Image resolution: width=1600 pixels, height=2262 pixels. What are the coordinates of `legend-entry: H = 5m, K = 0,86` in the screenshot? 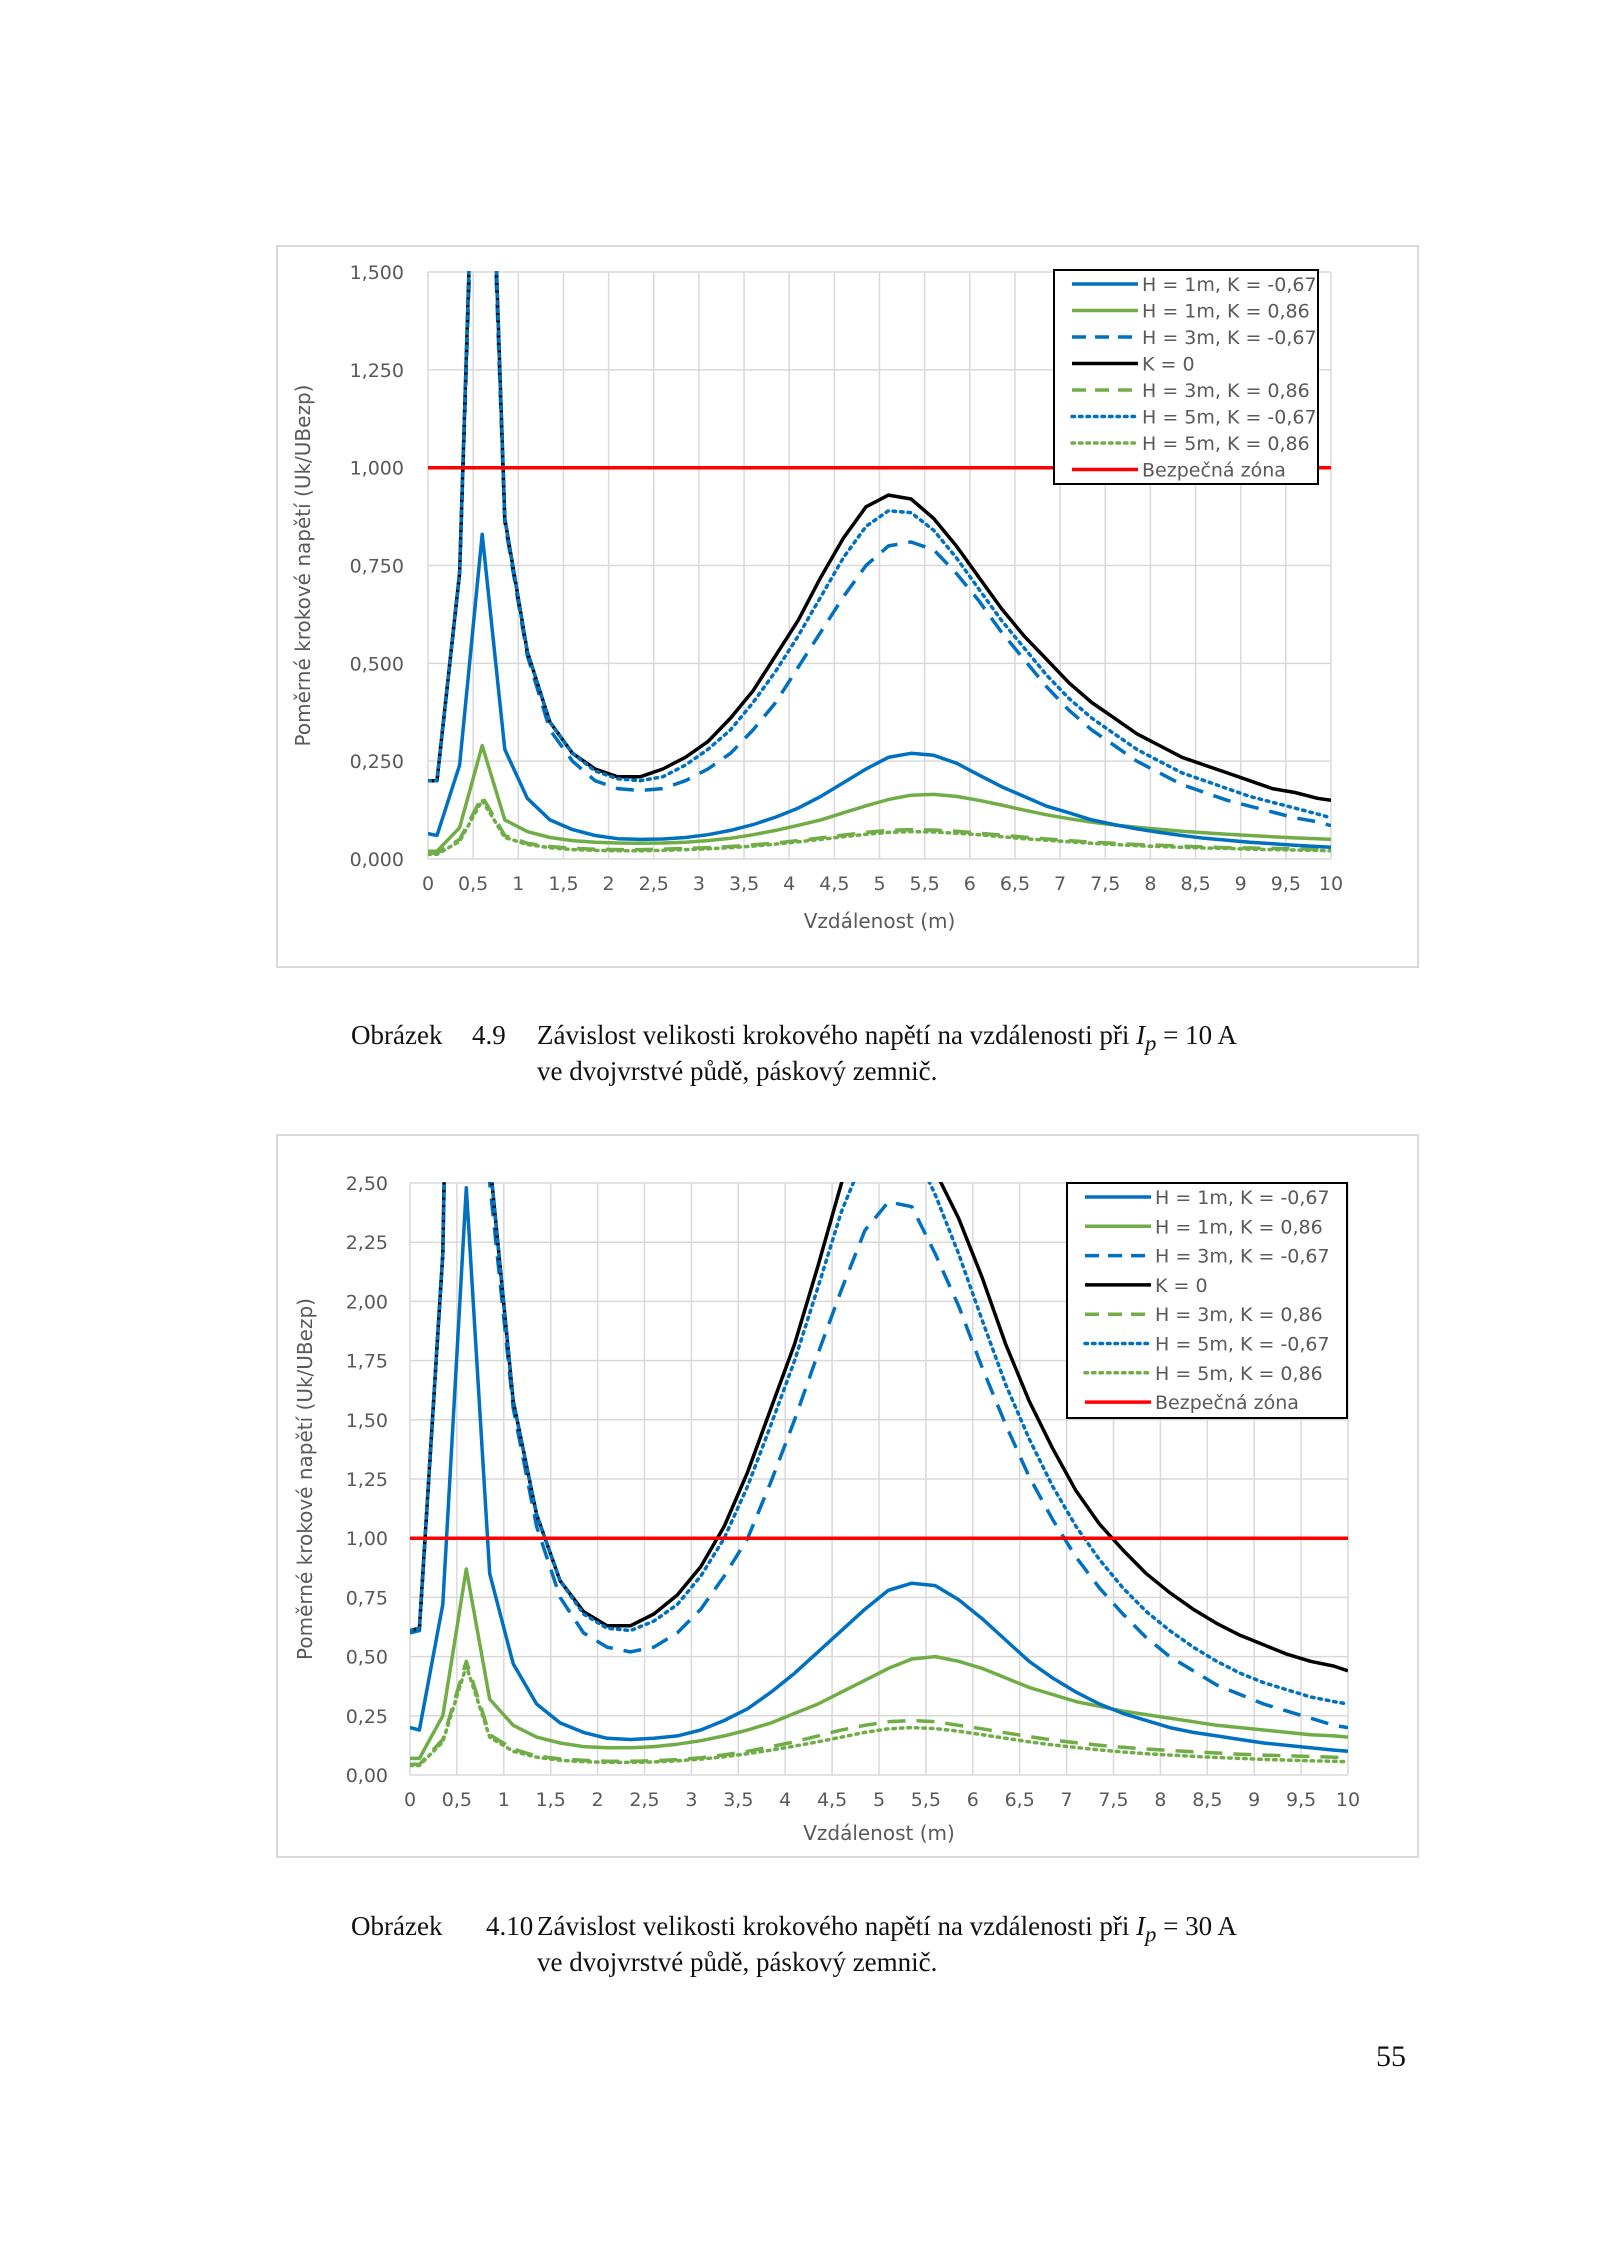 It's located at (1239, 1374).